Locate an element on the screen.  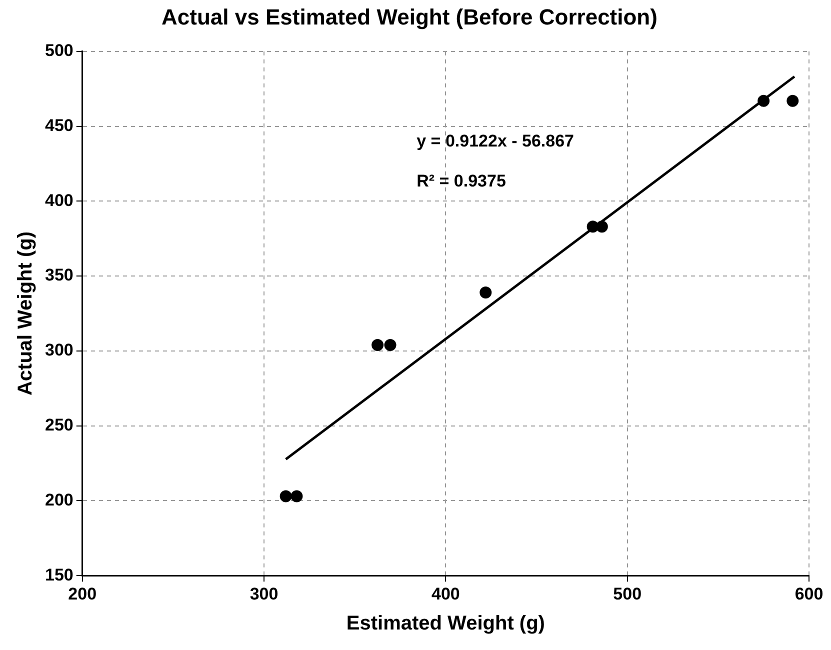
x-tick-label: 600 is located at coordinates (809, 594).